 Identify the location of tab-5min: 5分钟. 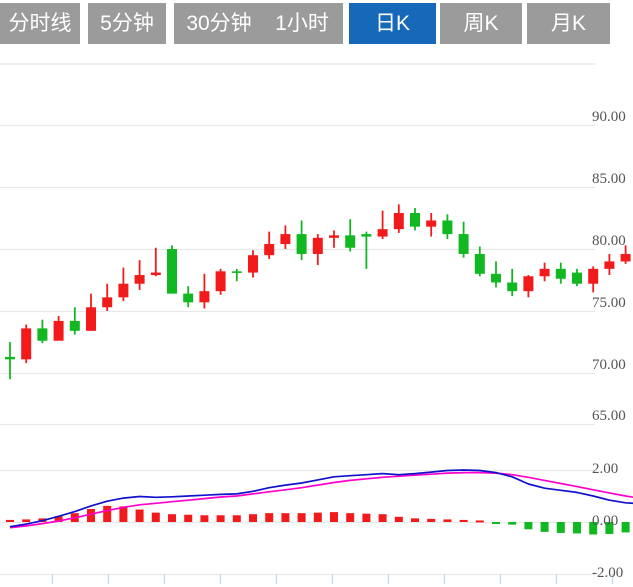
(127, 23).